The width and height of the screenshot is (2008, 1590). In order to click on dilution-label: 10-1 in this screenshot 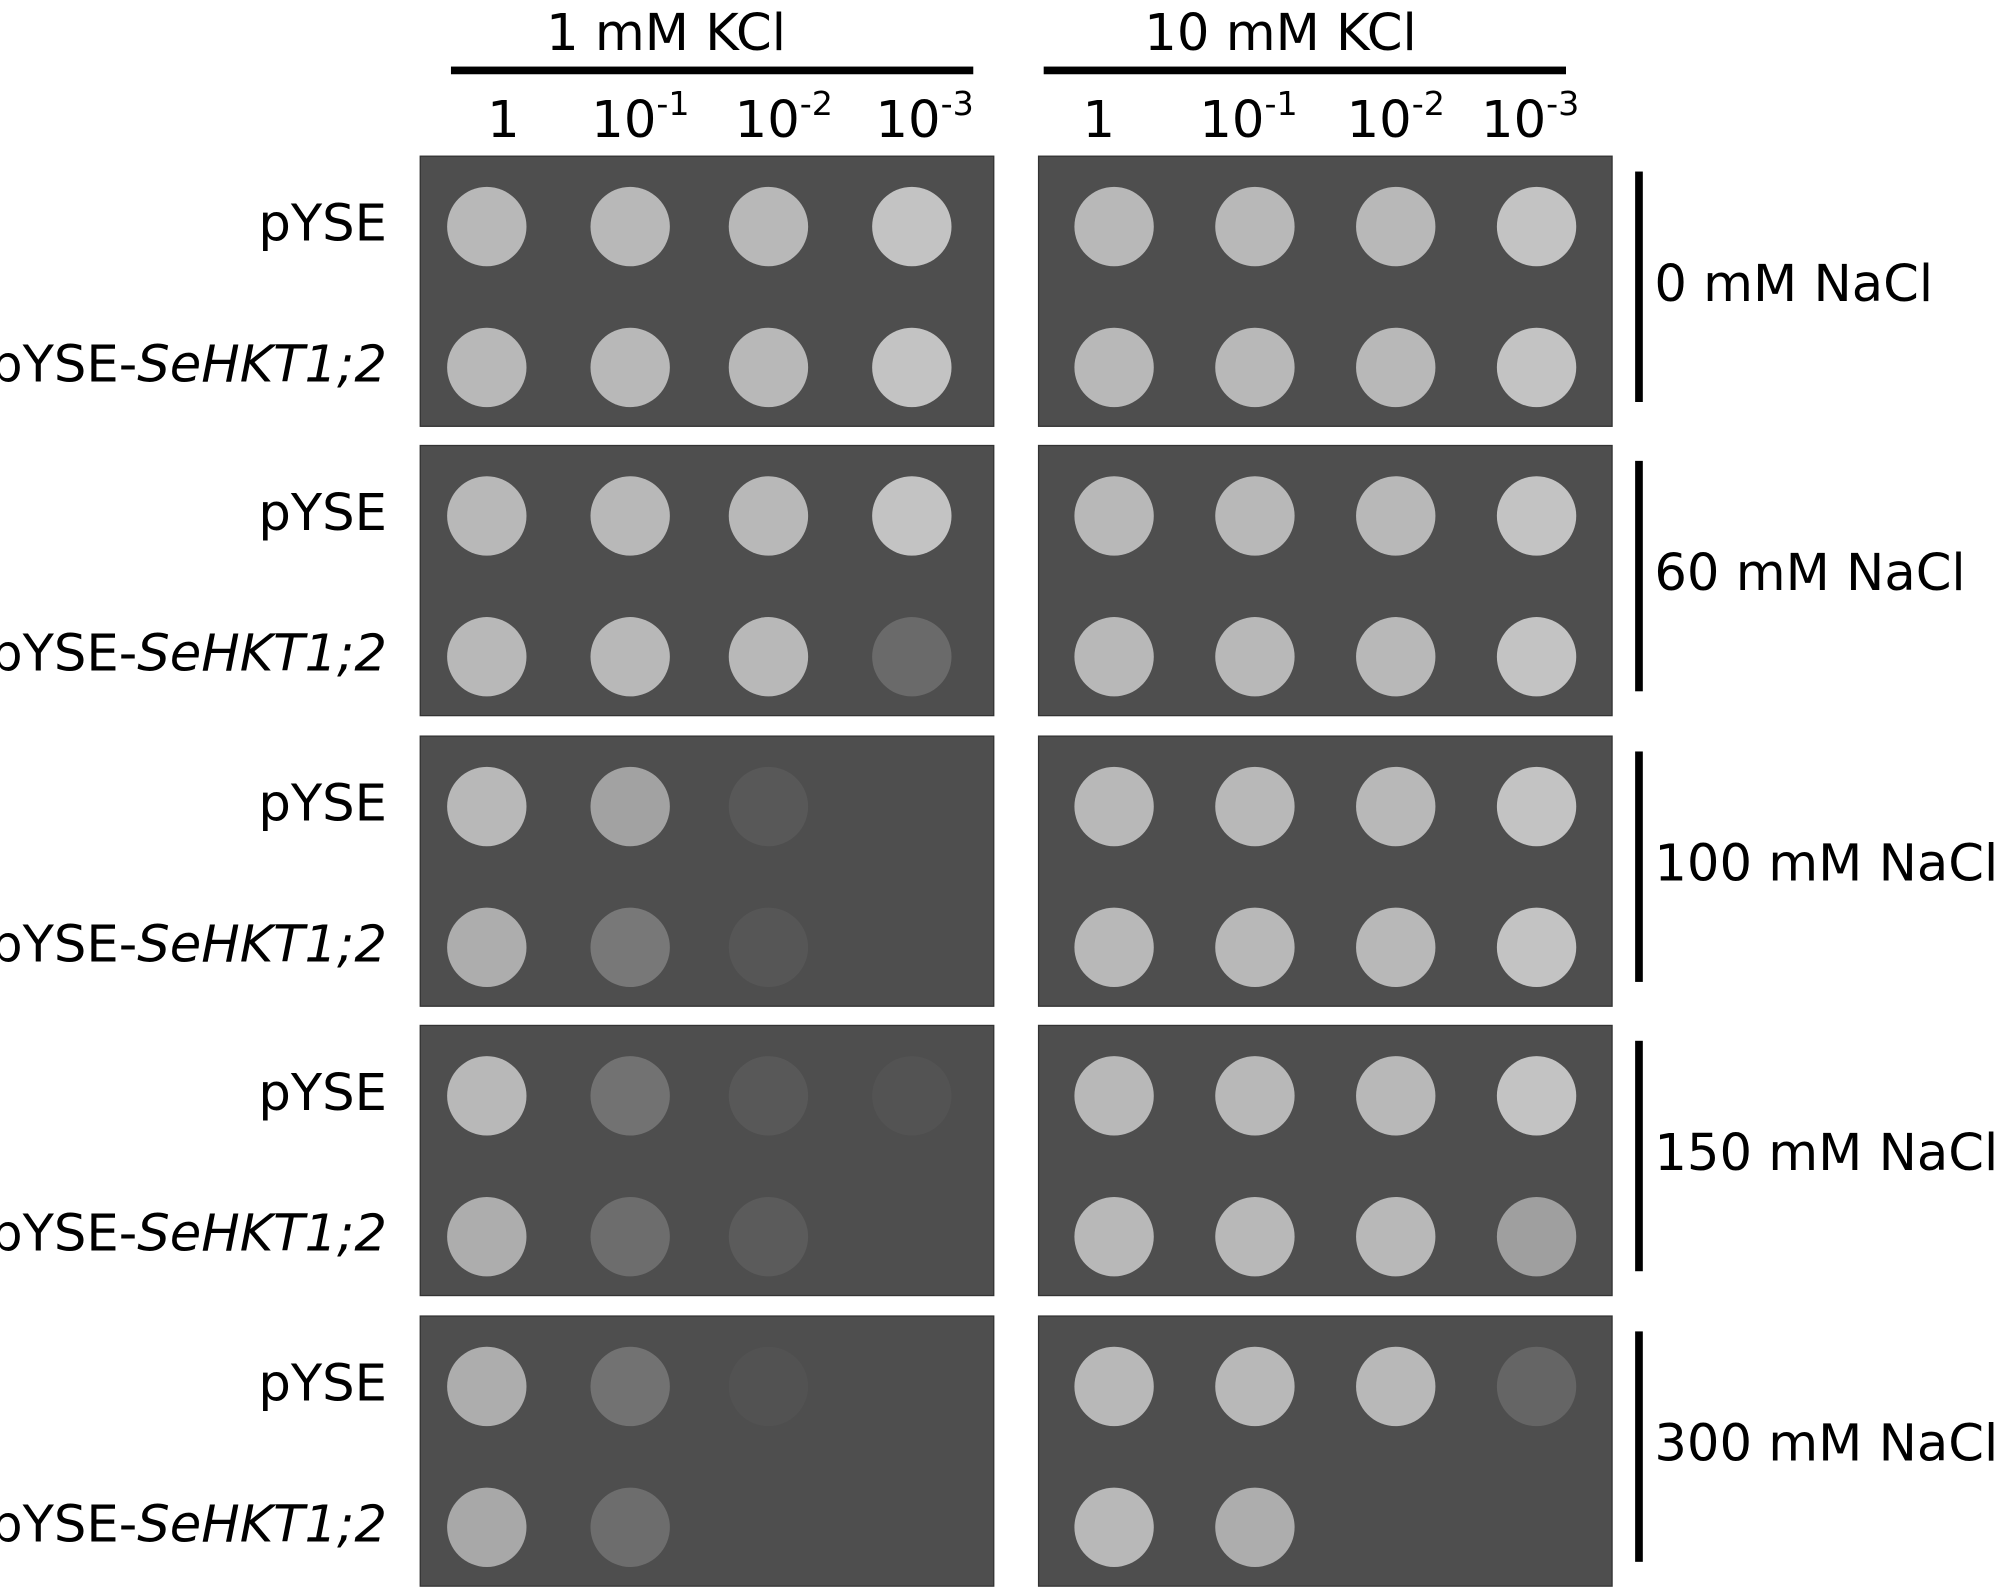, I will do `click(640, 116)`.